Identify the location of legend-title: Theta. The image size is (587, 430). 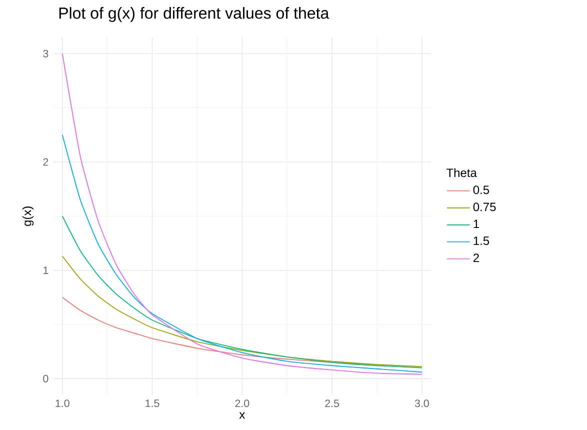
(461, 173).